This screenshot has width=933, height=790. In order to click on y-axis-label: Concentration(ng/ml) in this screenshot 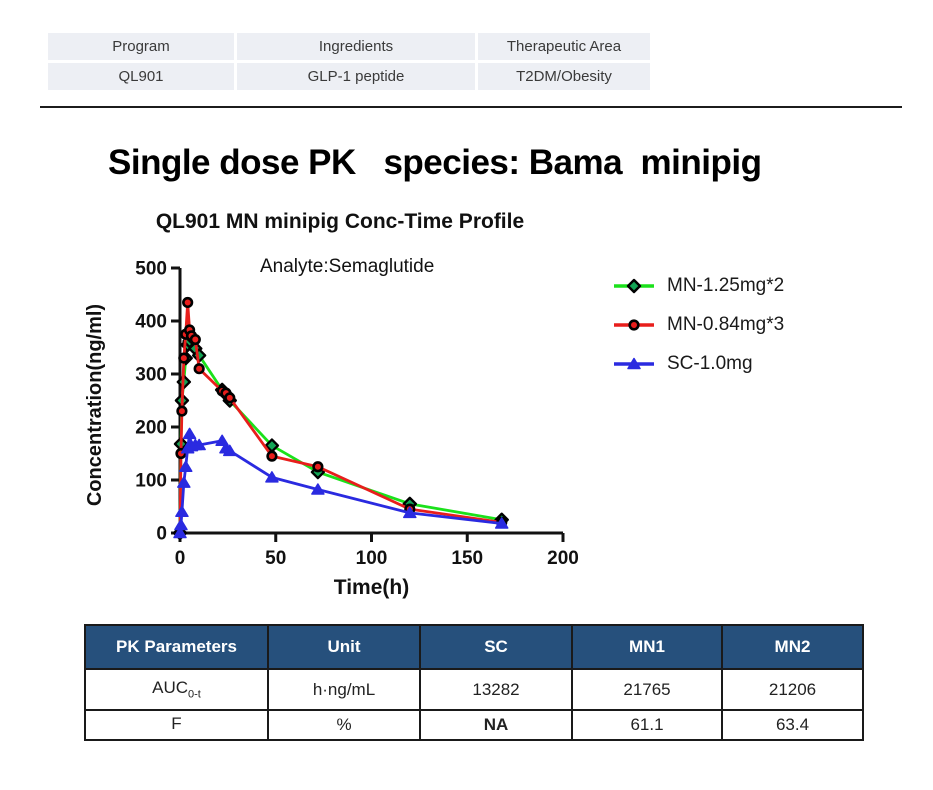, I will do `click(95, 405)`.